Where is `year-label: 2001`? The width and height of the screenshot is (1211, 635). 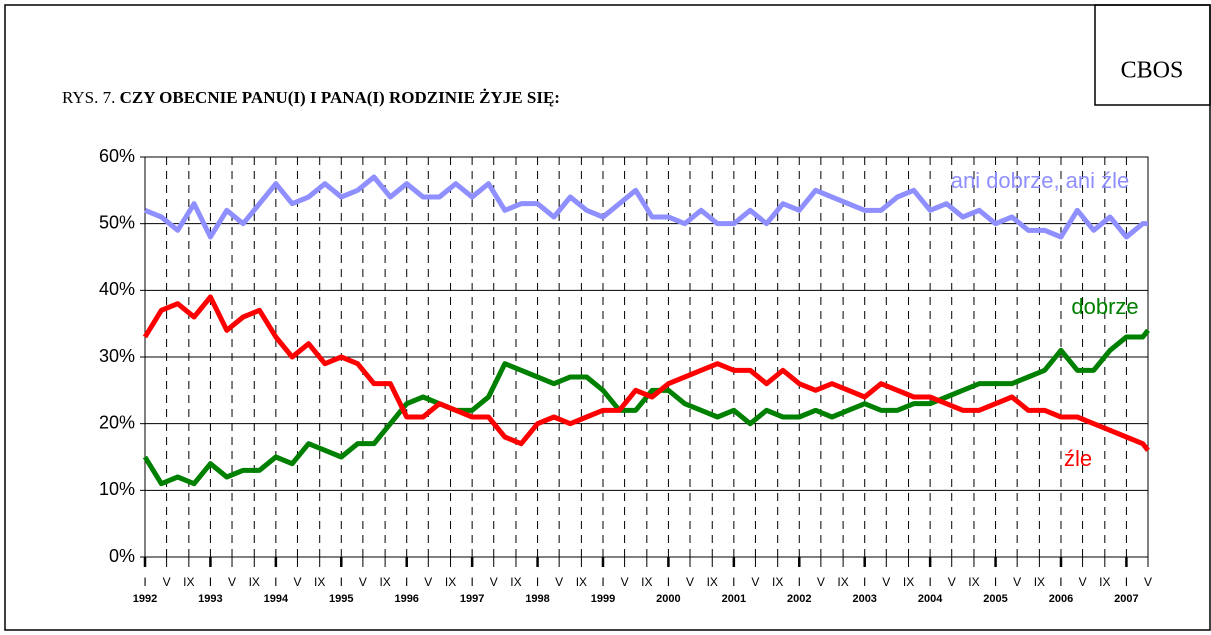 year-label: 2001 is located at coordinates (734, 599).